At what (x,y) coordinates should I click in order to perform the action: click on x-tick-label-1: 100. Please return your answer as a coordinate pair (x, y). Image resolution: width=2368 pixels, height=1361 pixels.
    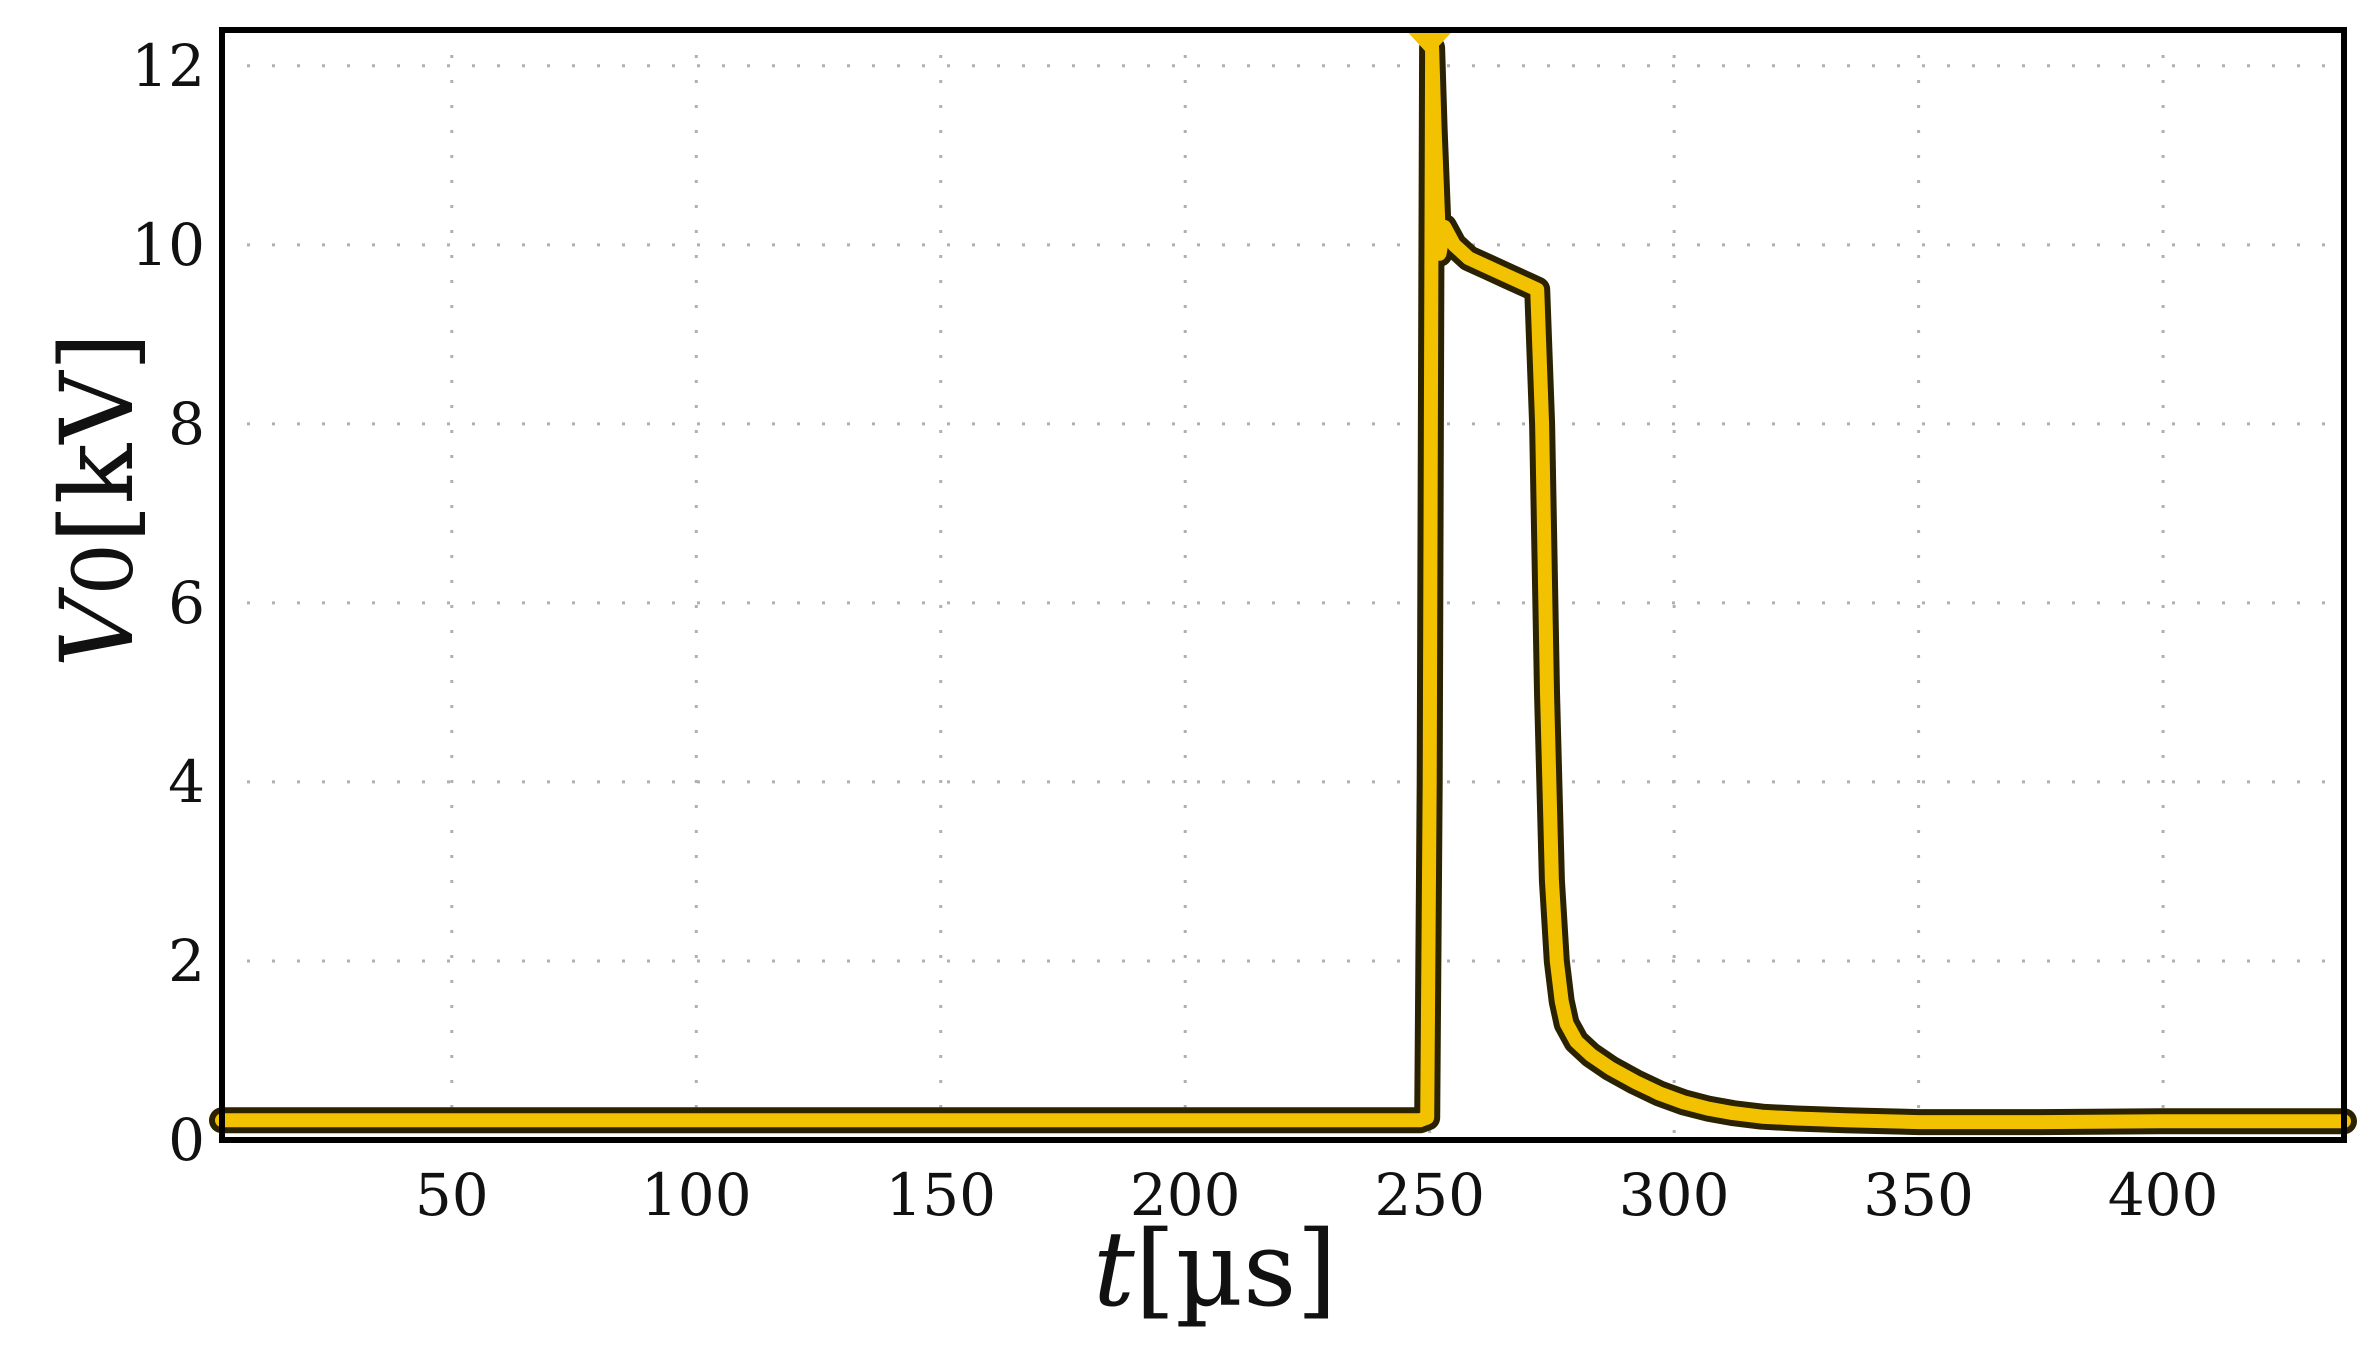
    Looking at the image, I should click on (696, 1195).